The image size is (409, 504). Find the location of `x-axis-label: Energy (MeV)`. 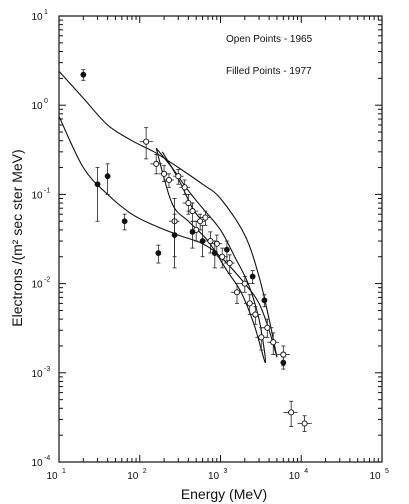

x-axis-label: Energy (MeV) is located at coordinates (224, 494).